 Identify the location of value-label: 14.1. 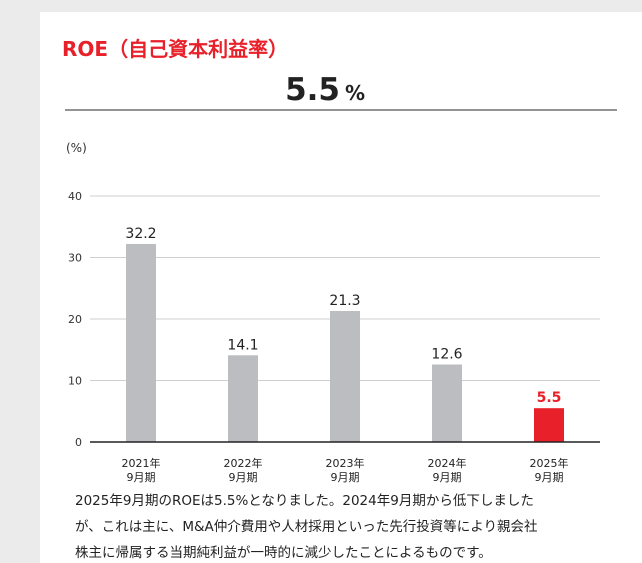
(242, 345).